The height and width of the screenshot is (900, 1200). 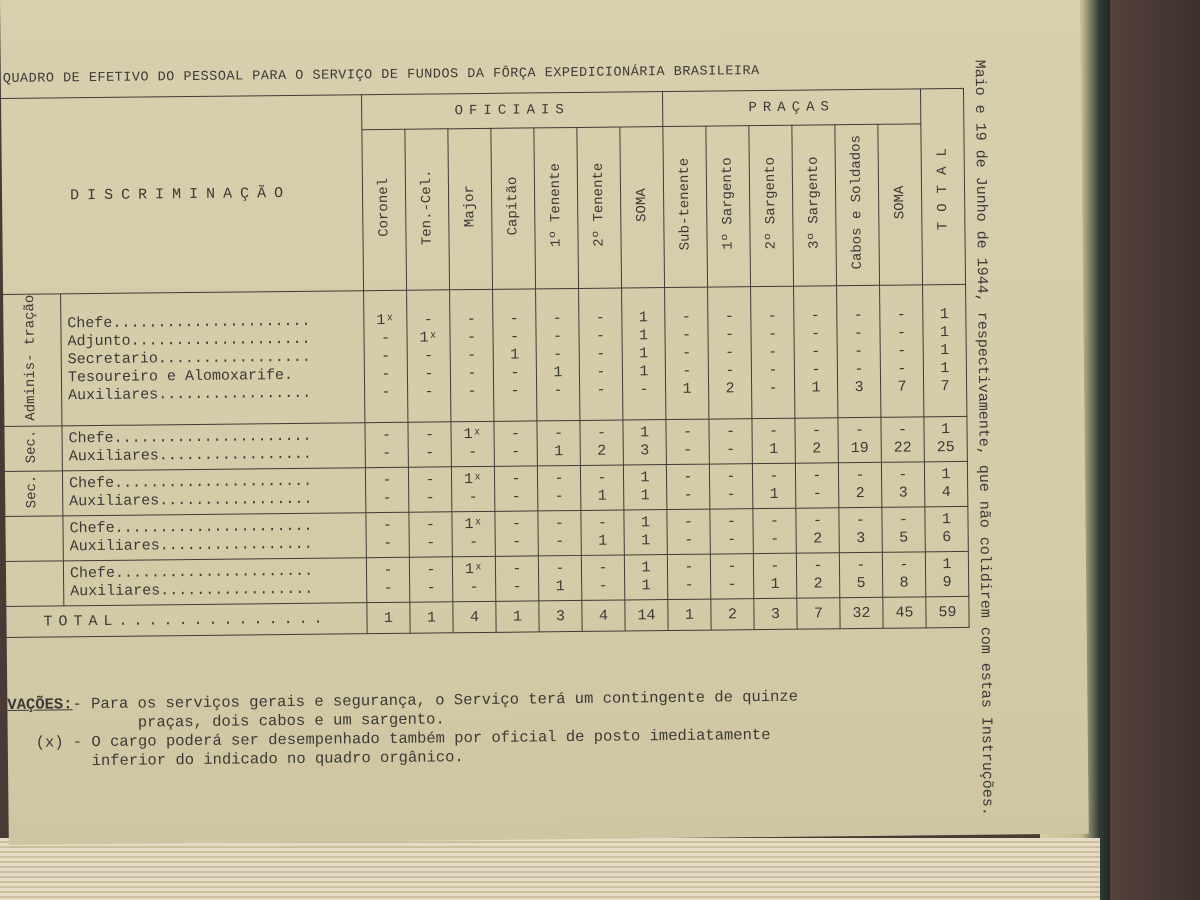 What do you see at coordinates (902, 387) in the screenshot?
I see `cell-value: 7` at bounding box center [902, 387].